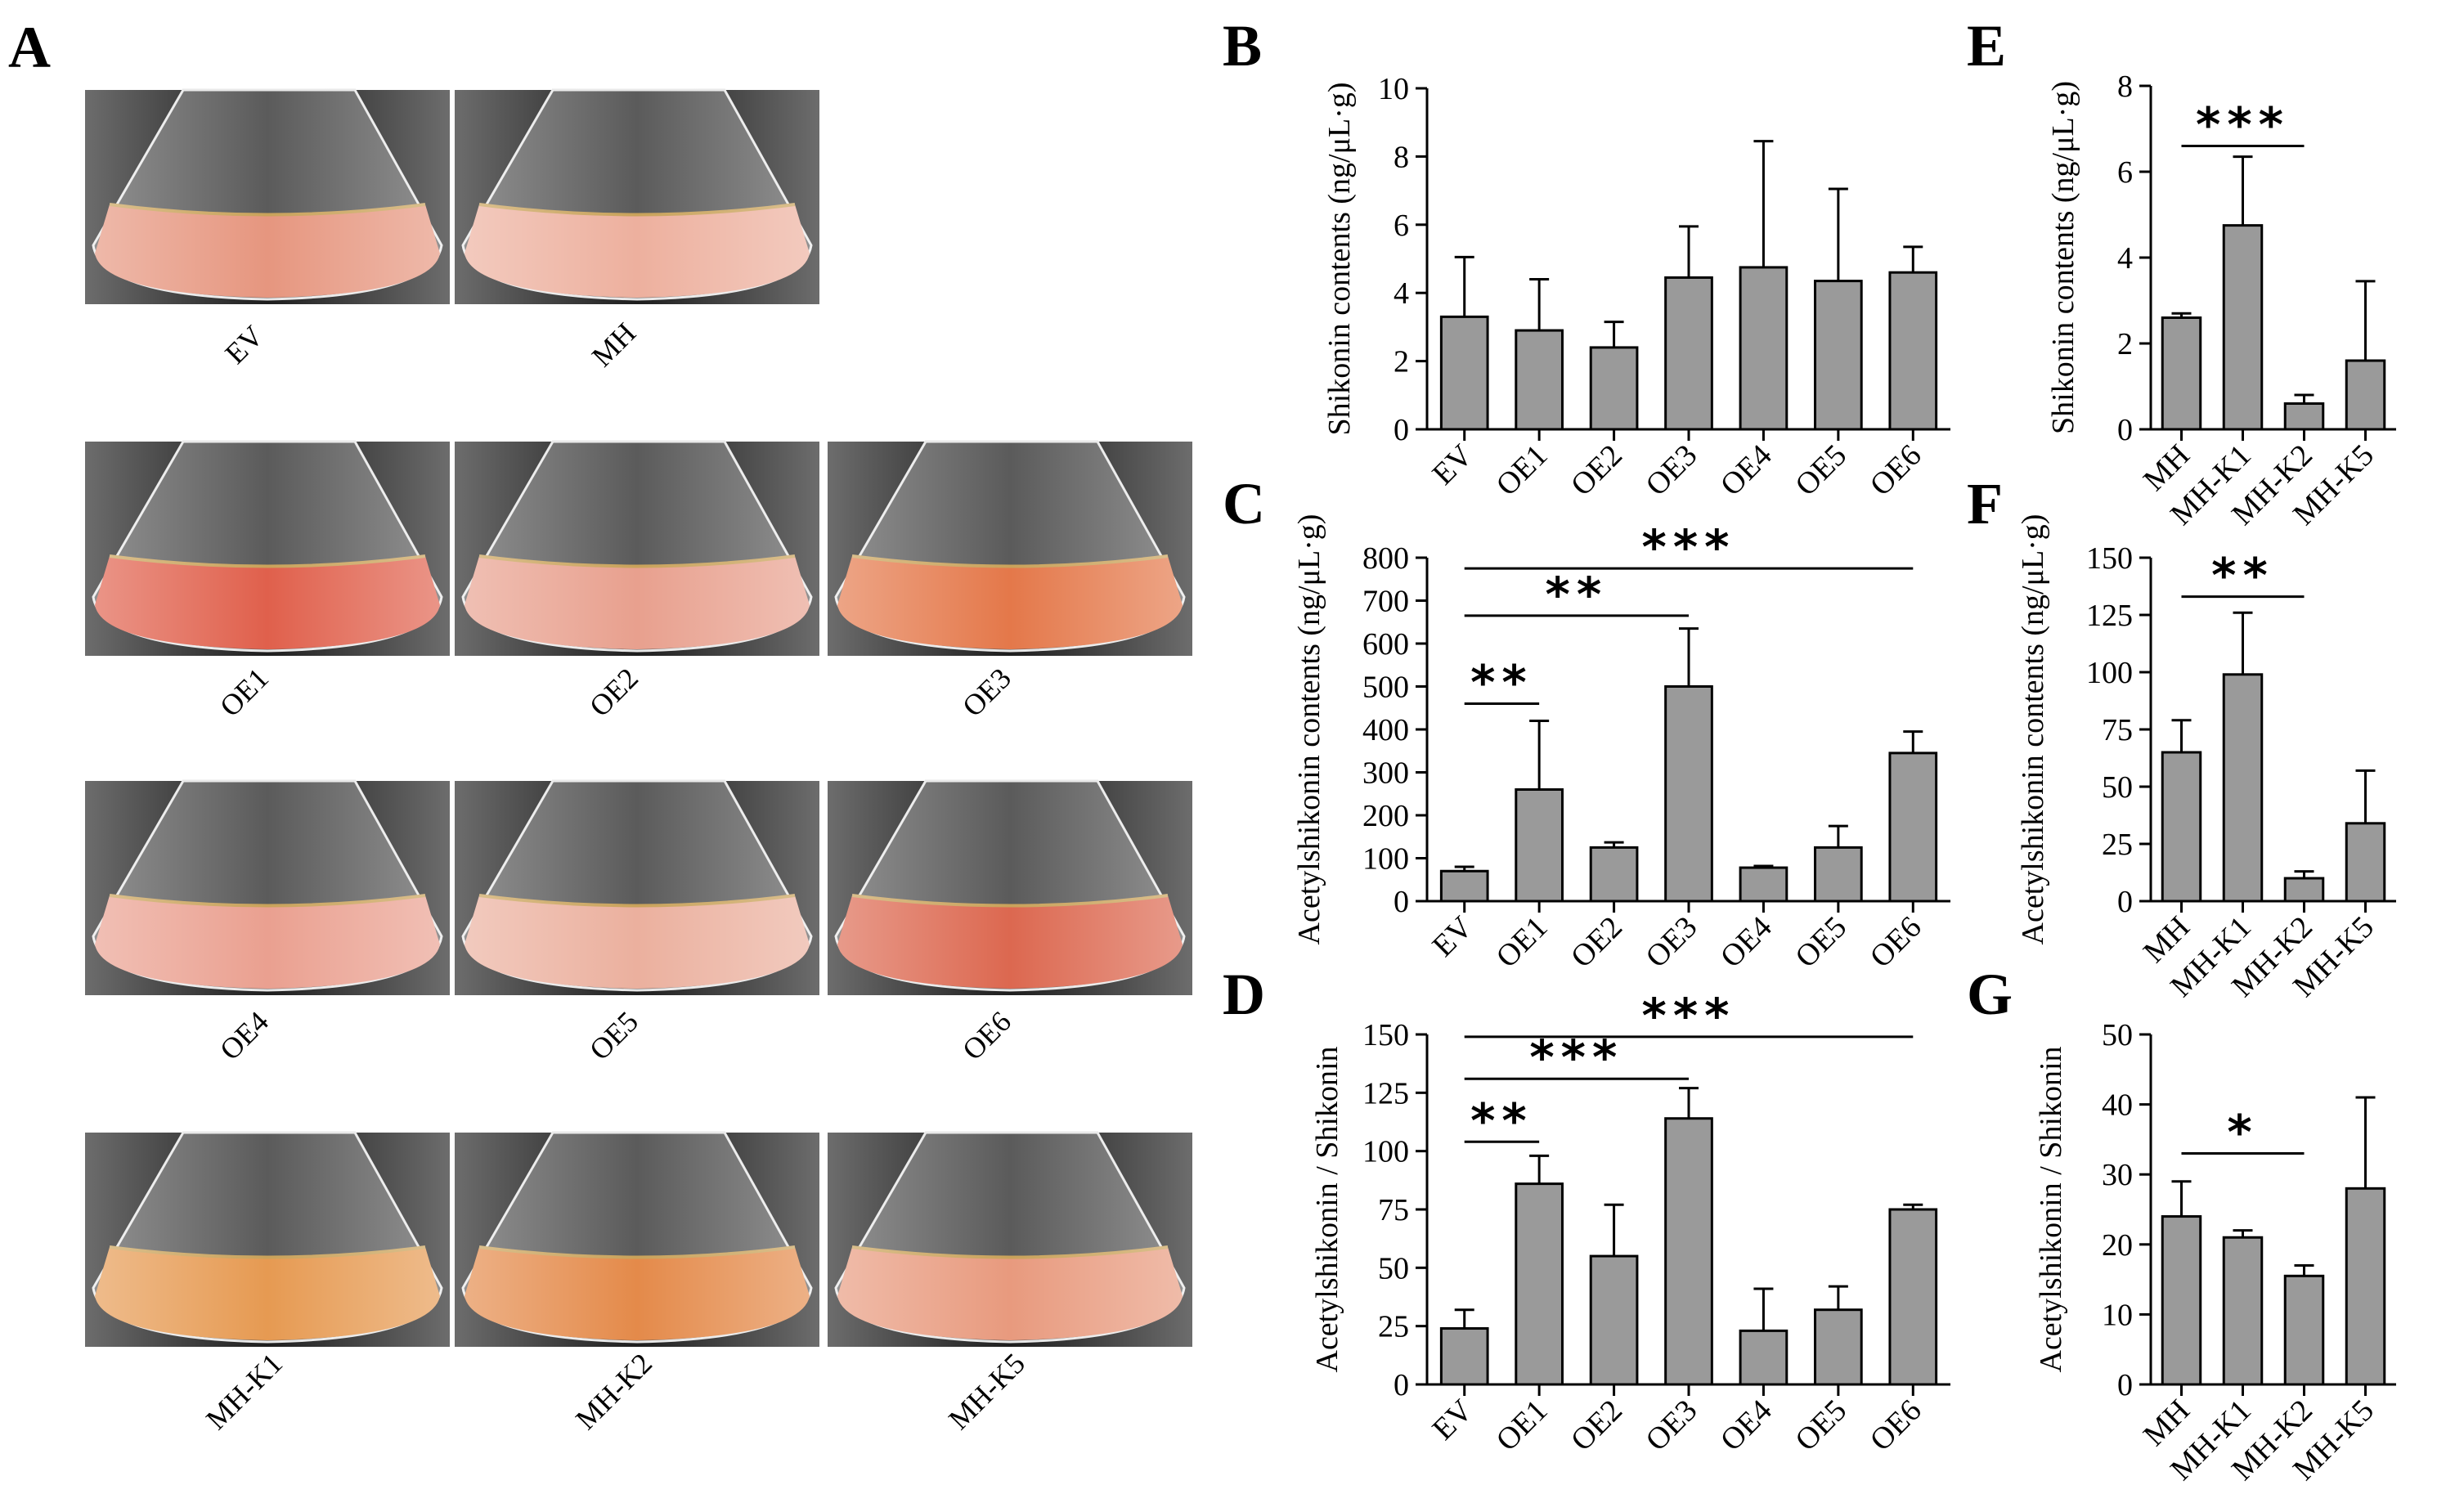 This screenshot has height=1512, width=2455. What do you see at coordinates (1340, 260) in the screenshot?
I see `y-axis-title: Shikonin contents (ng/μL·g)` at bounding box center [1340, 260].